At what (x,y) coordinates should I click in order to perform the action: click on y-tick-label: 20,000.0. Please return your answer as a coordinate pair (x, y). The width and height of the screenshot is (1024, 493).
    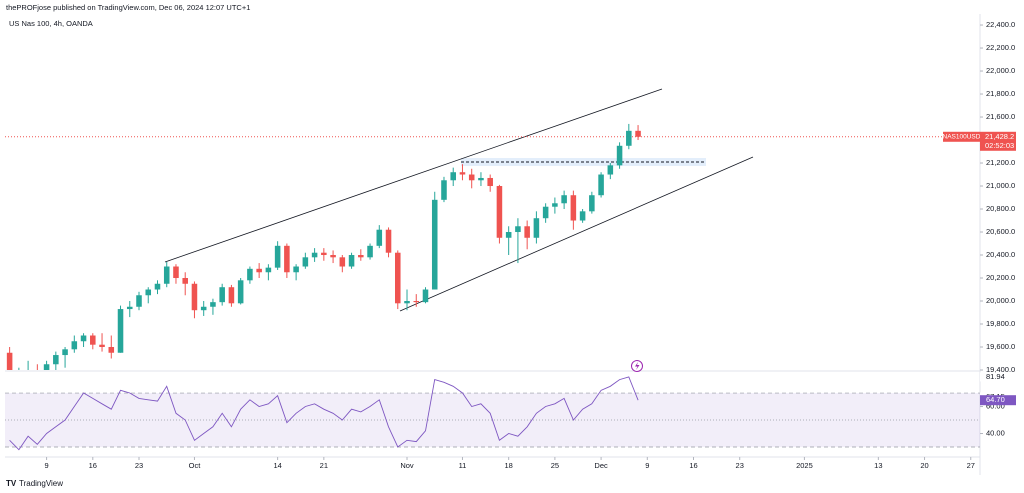
    Looking at the image, I should click on (1000, 300).